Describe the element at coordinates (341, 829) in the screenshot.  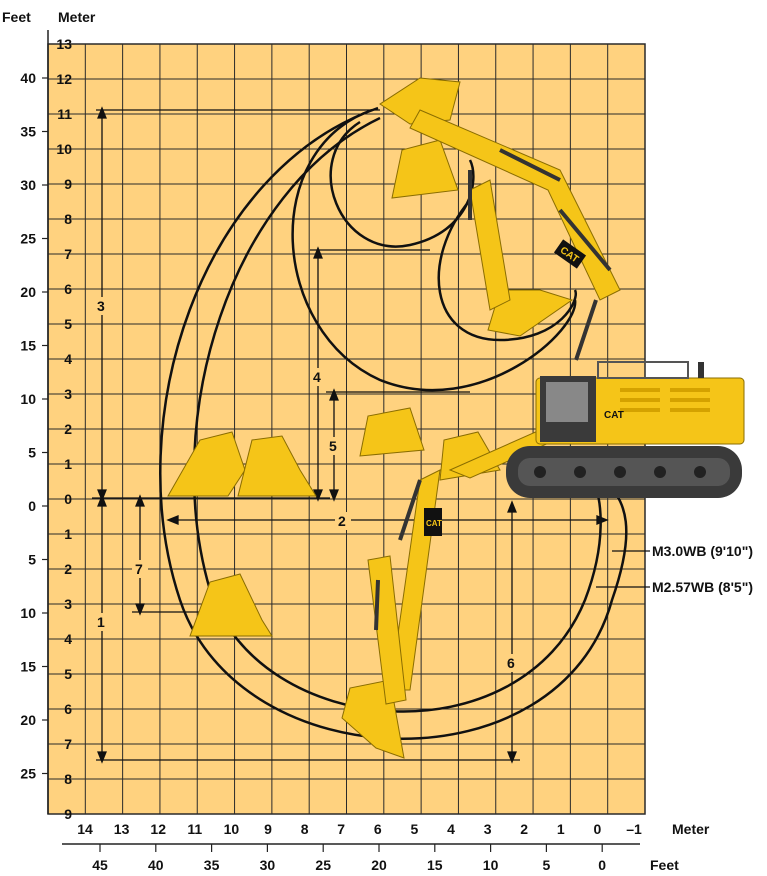
I see `bottom-meter-tick-label: 7` at that location.